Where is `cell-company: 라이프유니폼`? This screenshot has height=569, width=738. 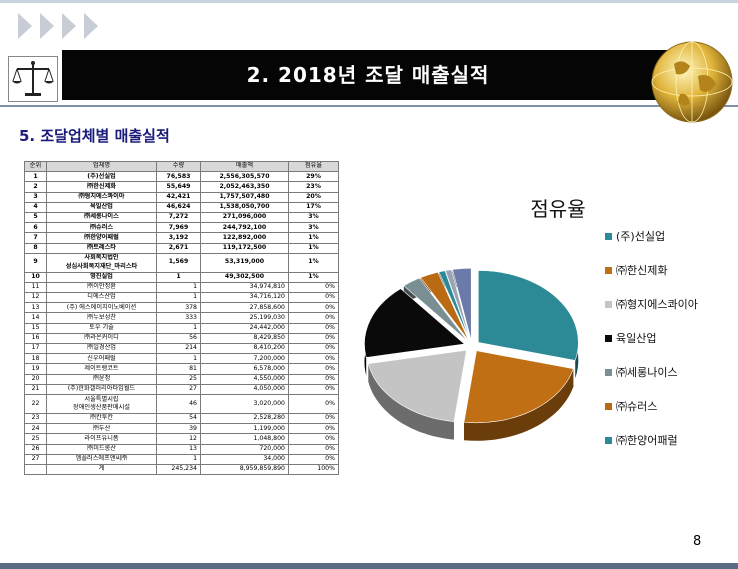 cell-company: 라이프유니폼 is located at coordinates (101, 439).